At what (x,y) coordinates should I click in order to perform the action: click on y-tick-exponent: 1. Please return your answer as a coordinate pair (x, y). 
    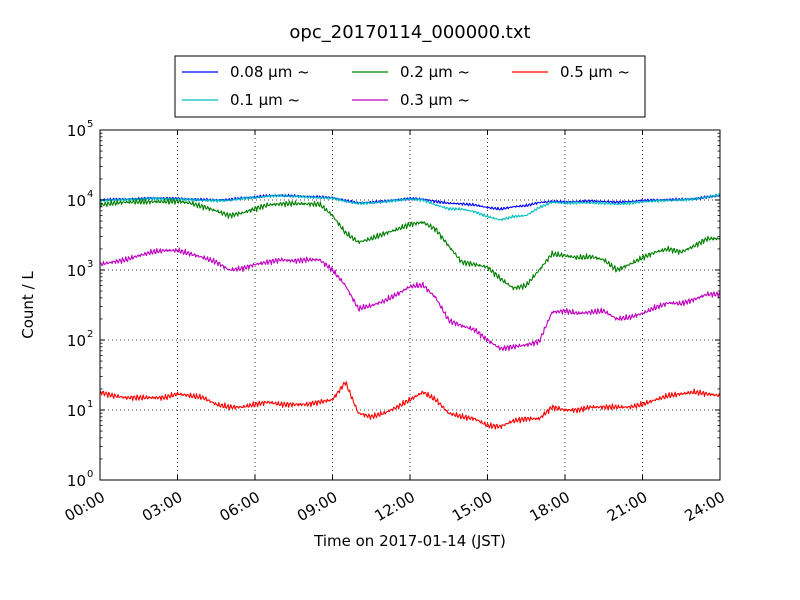
    Looking at the image, I should click on (90, 404).